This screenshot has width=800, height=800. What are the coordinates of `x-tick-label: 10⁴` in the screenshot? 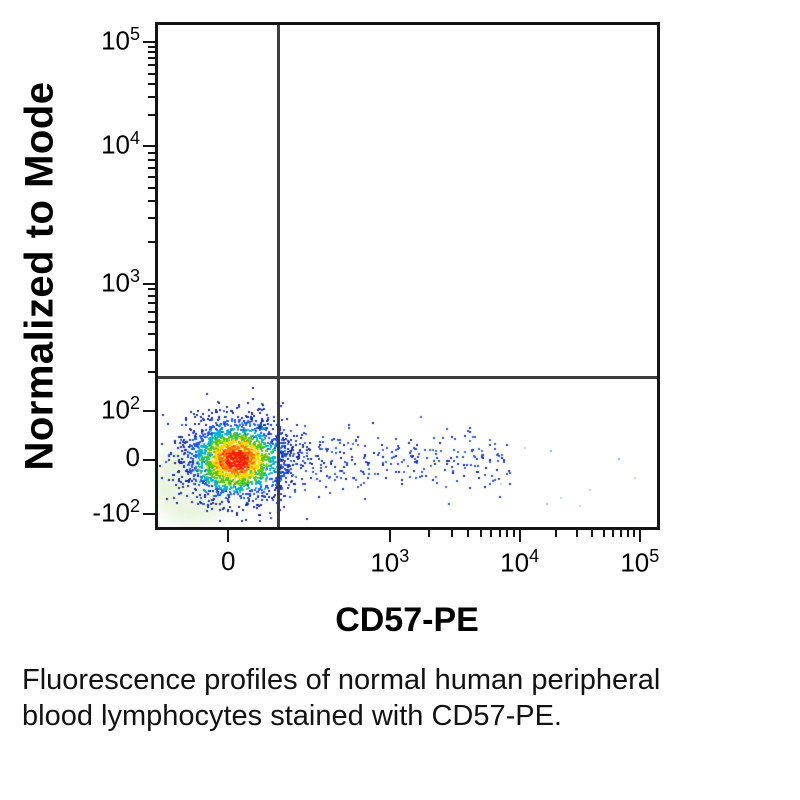 It's located at (520, 562).